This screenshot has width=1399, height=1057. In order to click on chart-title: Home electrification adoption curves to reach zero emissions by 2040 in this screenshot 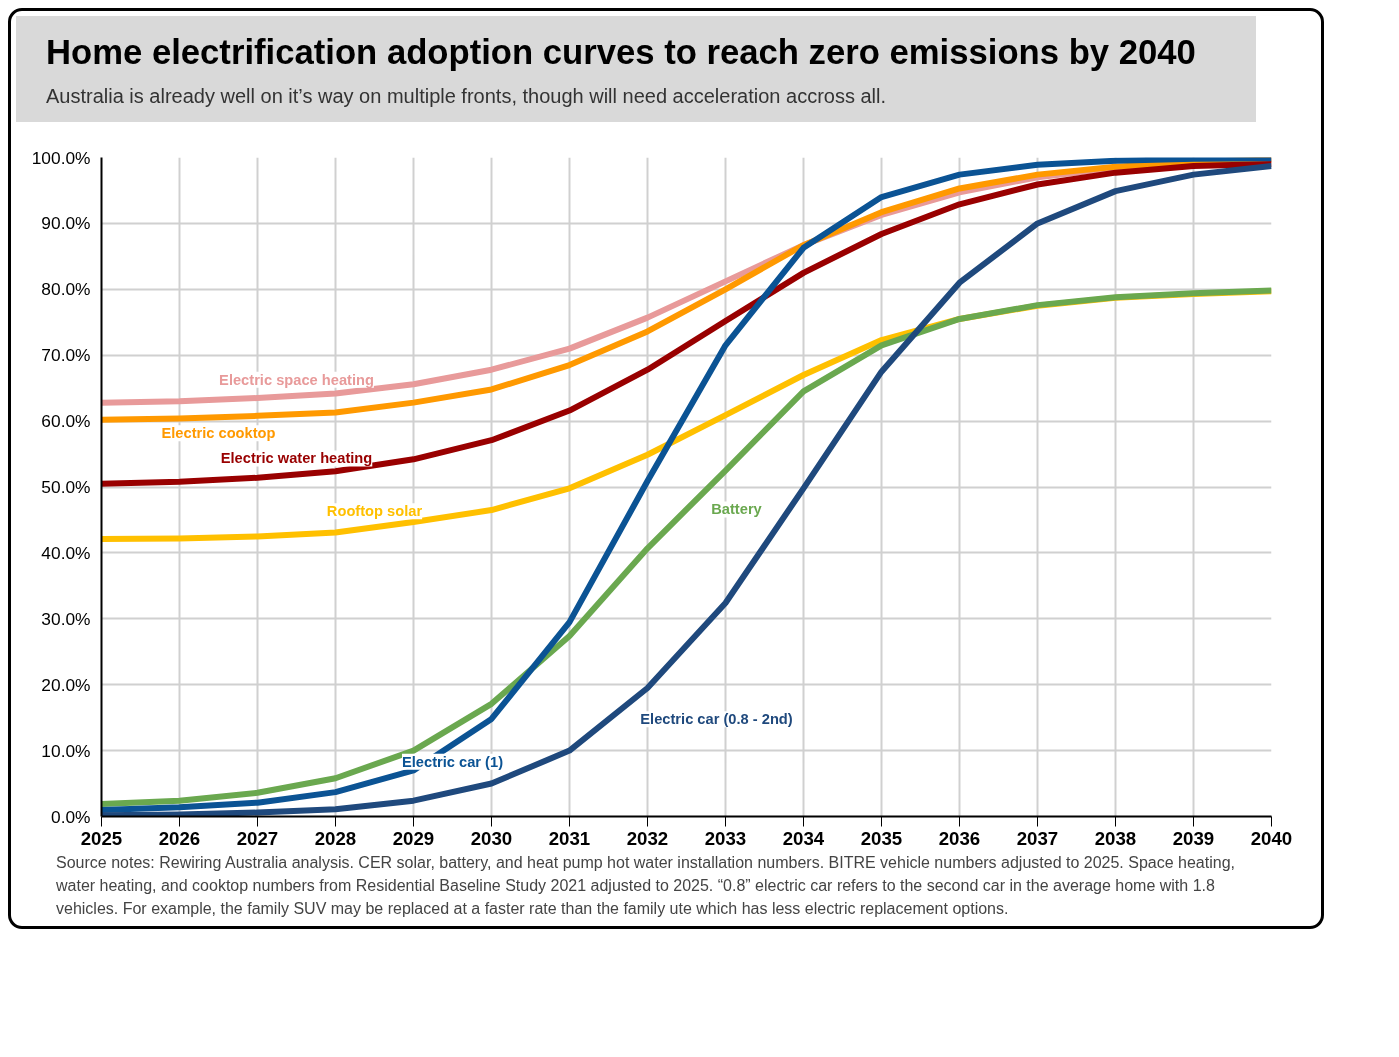, I will do `click(621, 52)`.